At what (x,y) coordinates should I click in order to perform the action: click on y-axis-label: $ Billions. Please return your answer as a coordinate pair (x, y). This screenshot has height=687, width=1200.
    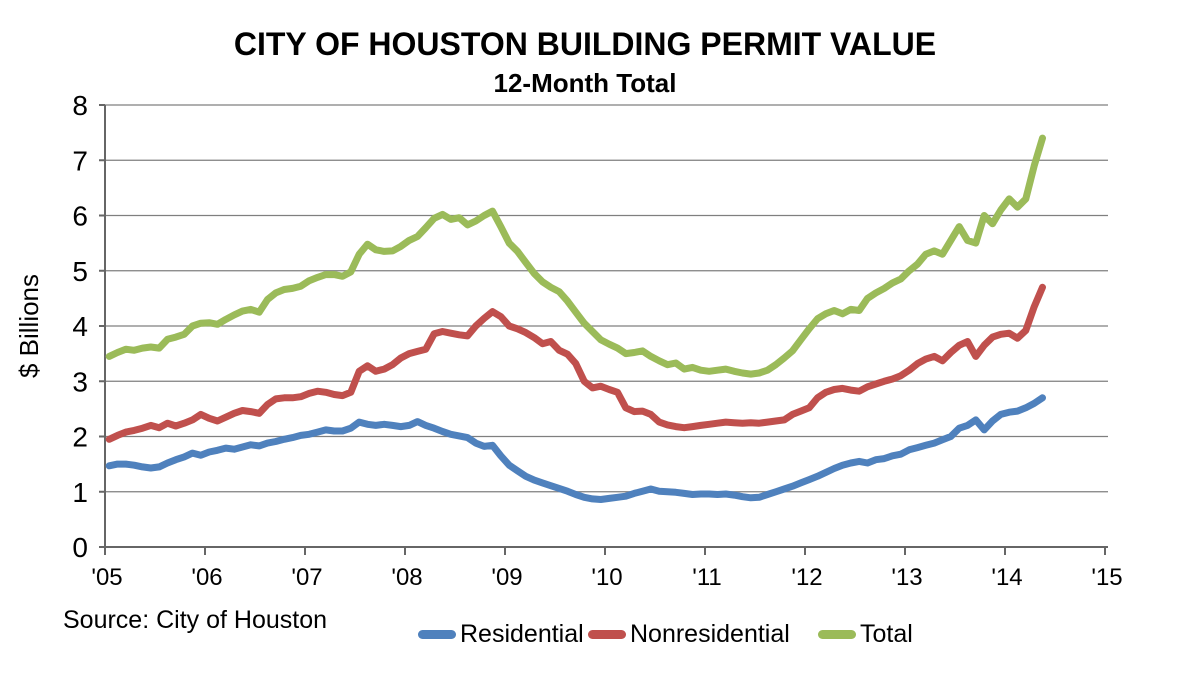
    Looking at the image, I should click on (29, 326).